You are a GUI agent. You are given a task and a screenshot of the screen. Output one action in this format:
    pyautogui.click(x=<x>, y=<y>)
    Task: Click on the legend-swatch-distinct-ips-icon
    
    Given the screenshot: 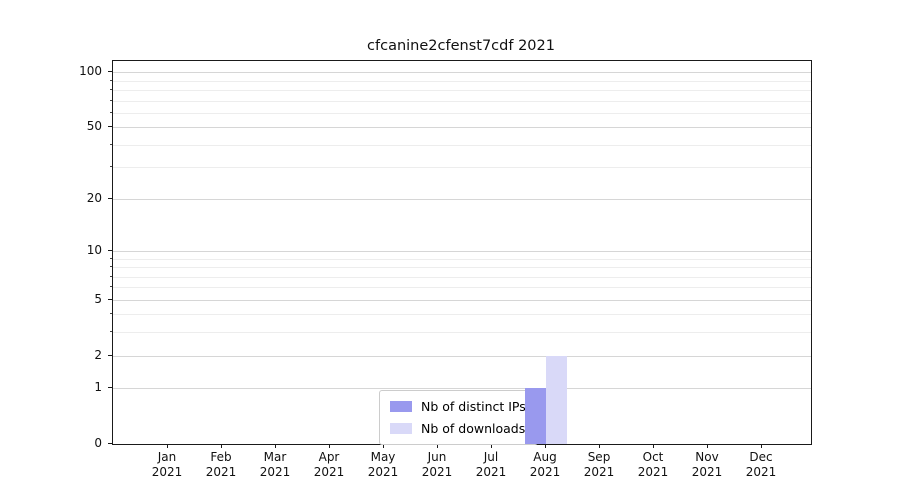 What is the action you would take?
    pyautogui.click(x=401, y=406)
    